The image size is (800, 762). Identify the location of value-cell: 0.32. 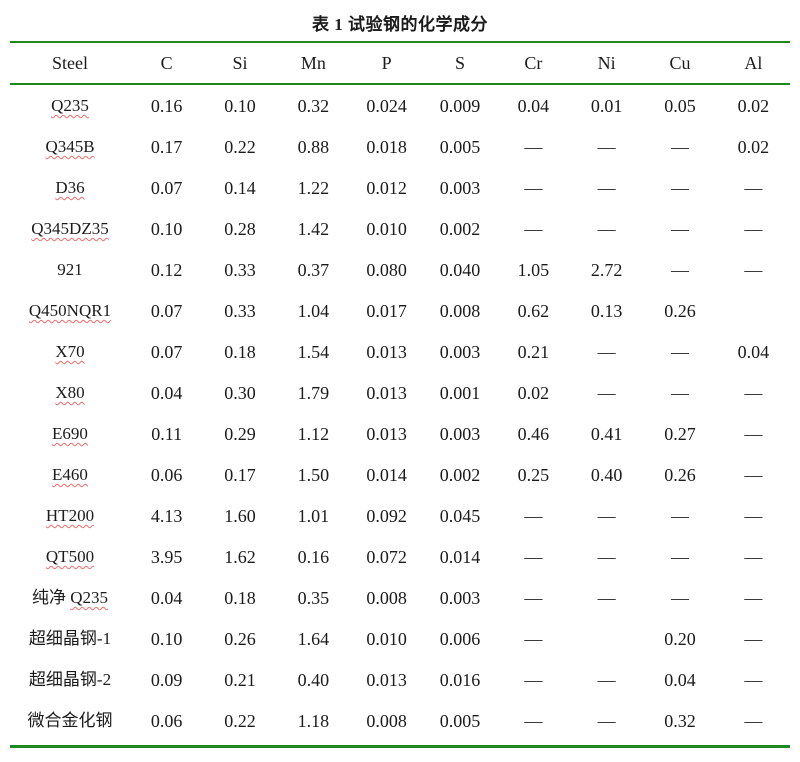
(680, 720).